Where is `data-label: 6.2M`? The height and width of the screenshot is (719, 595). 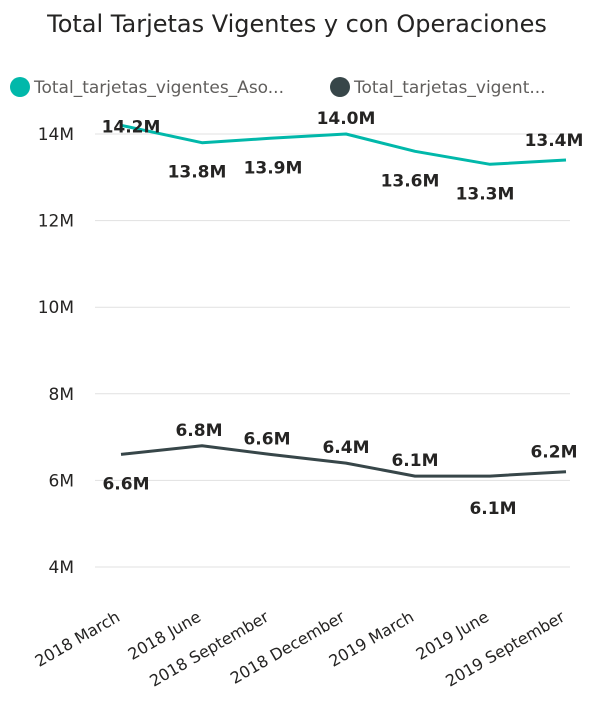 data-label: 6.2M is located at coordinates (553, 453).